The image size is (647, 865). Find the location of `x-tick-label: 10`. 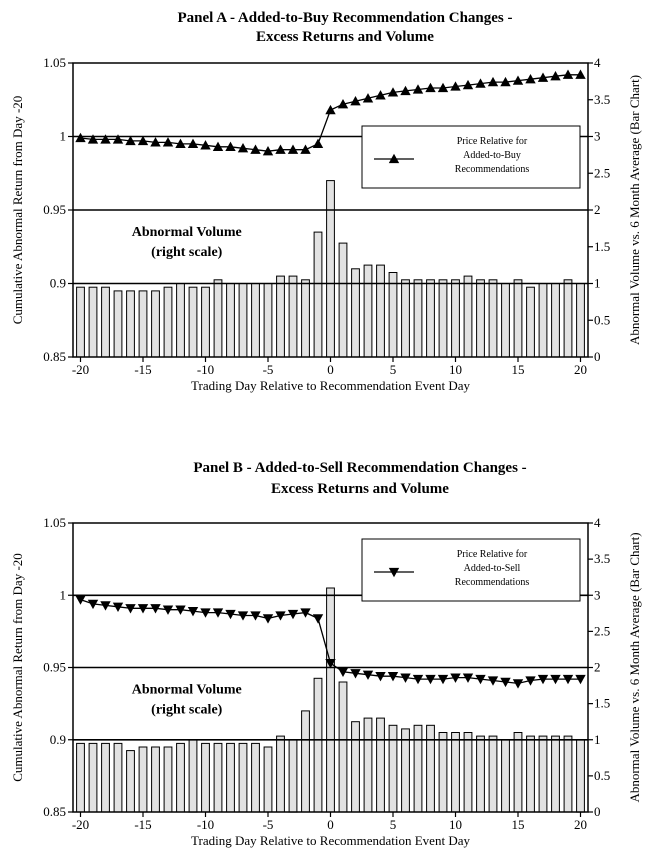

x-tick-label: 10 is located at coordinates (455, 369).